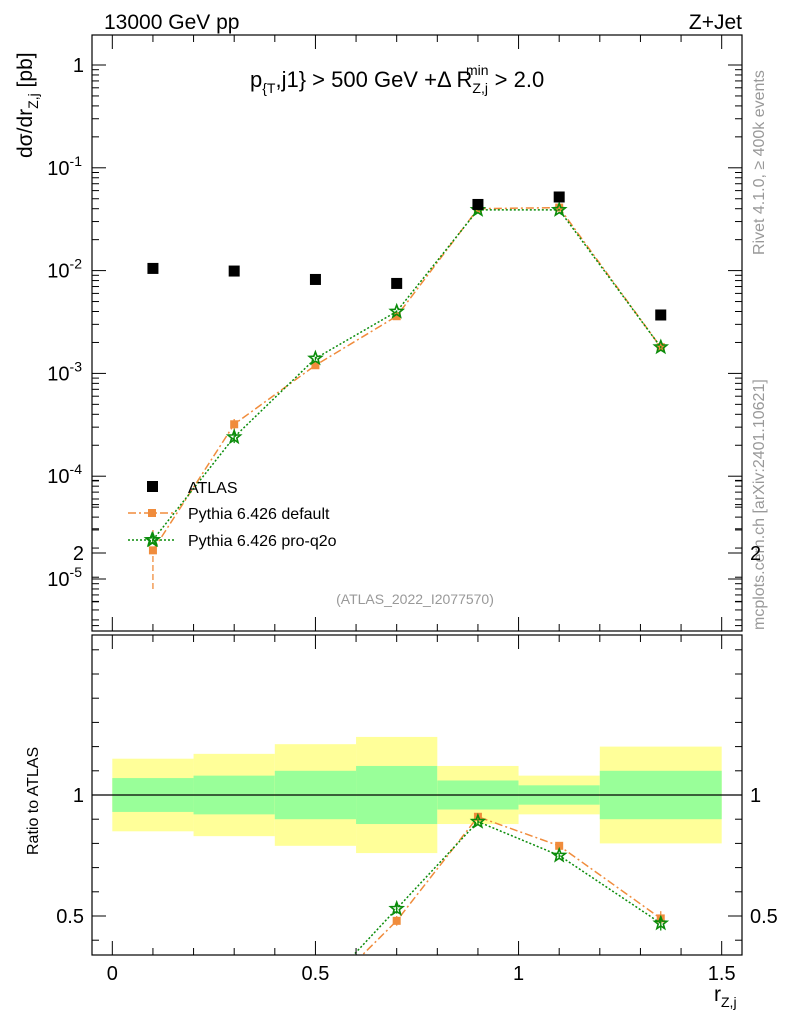 The image size is (786, 1024). What do you see at coordinates (722, 974) in the screenshot?
I see `x-tick-label: 1.5` at bounding box center [722, 974].